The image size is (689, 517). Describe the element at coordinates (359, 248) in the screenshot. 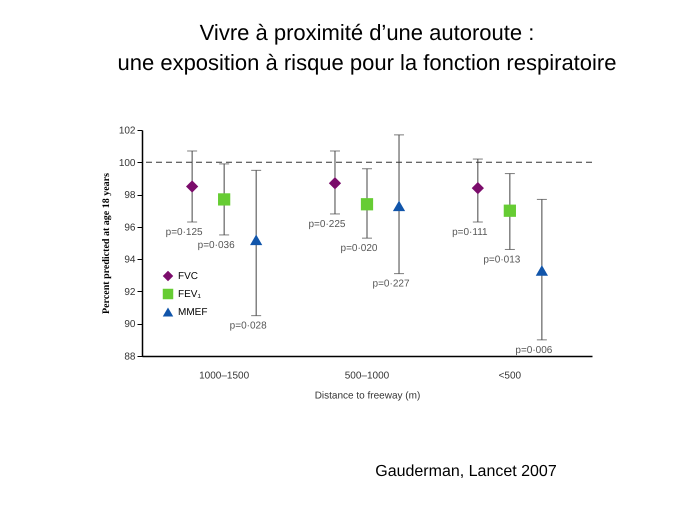

I see `annotation: p=0·020` at that location.